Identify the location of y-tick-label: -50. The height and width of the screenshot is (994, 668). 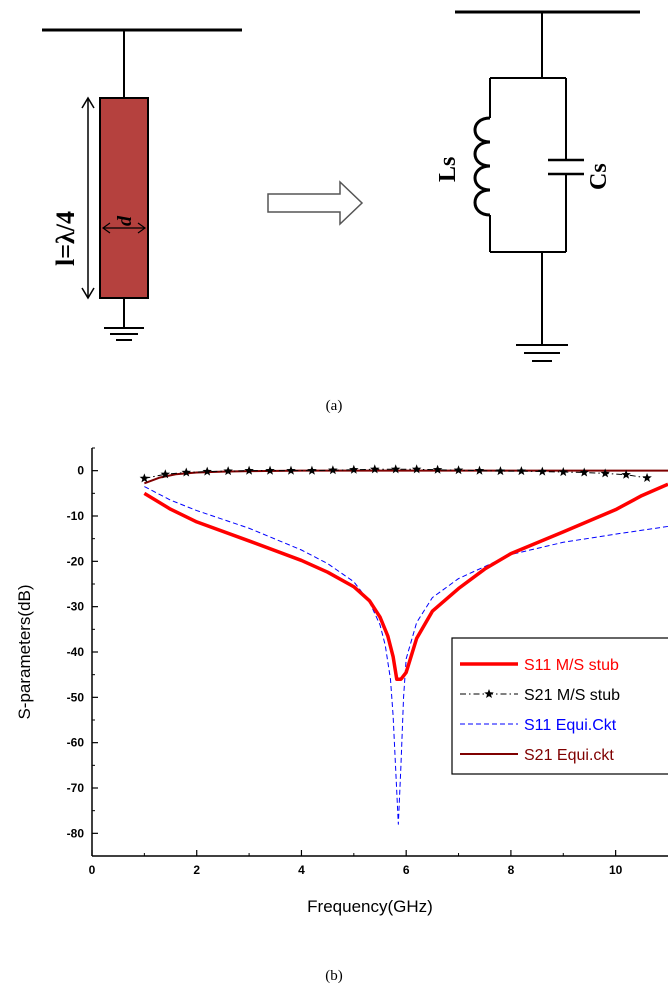
(76, 697).